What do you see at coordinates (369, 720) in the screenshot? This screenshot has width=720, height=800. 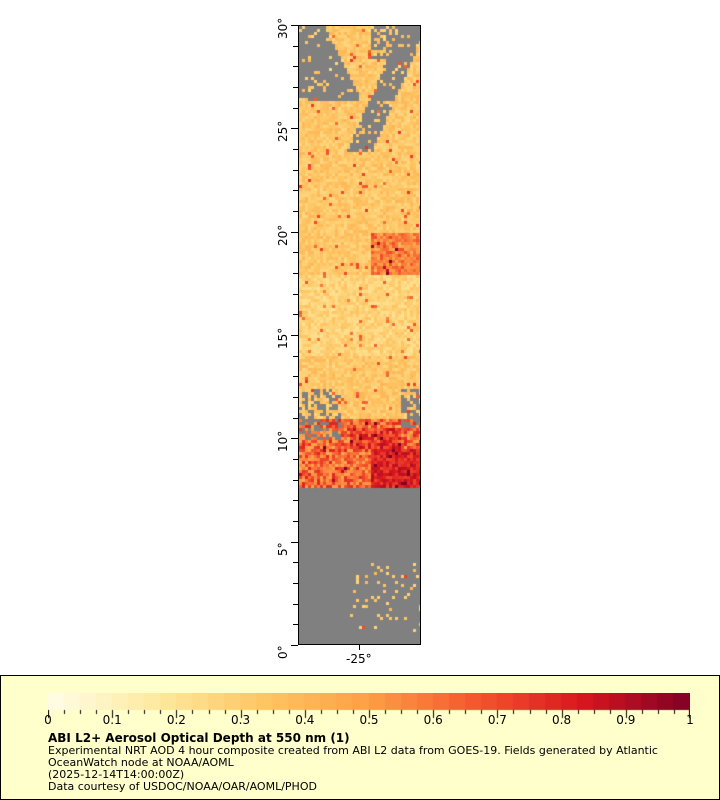 I see `colorbar-tick-label: 0.5` at bounding box center [369, 720].